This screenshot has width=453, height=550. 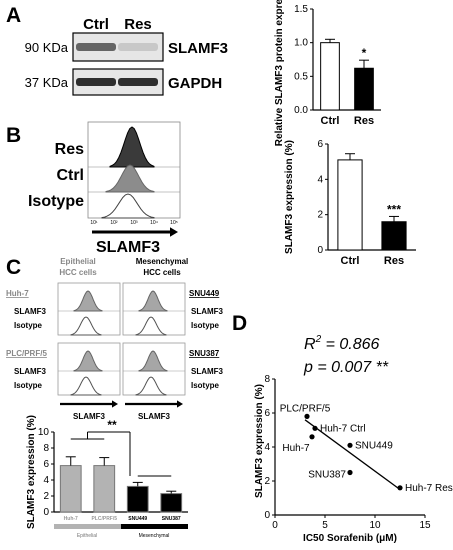 I want to click on y-axis-label: Relative SLAMF3 protein expression, so click(x=279, y=73).